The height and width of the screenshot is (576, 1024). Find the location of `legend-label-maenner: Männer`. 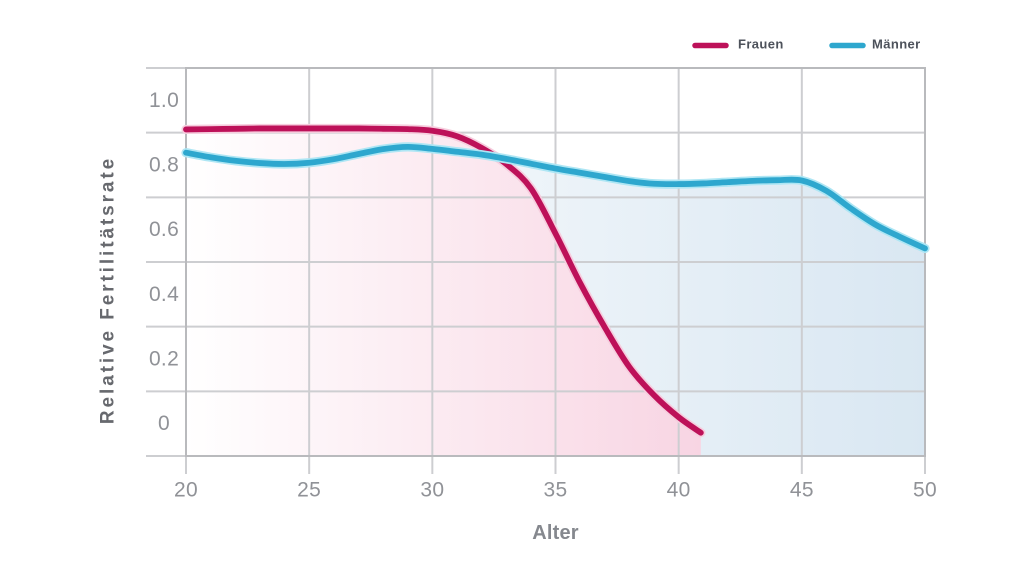

legend-label-maenner: Männer is located at coordinates (896, 44).